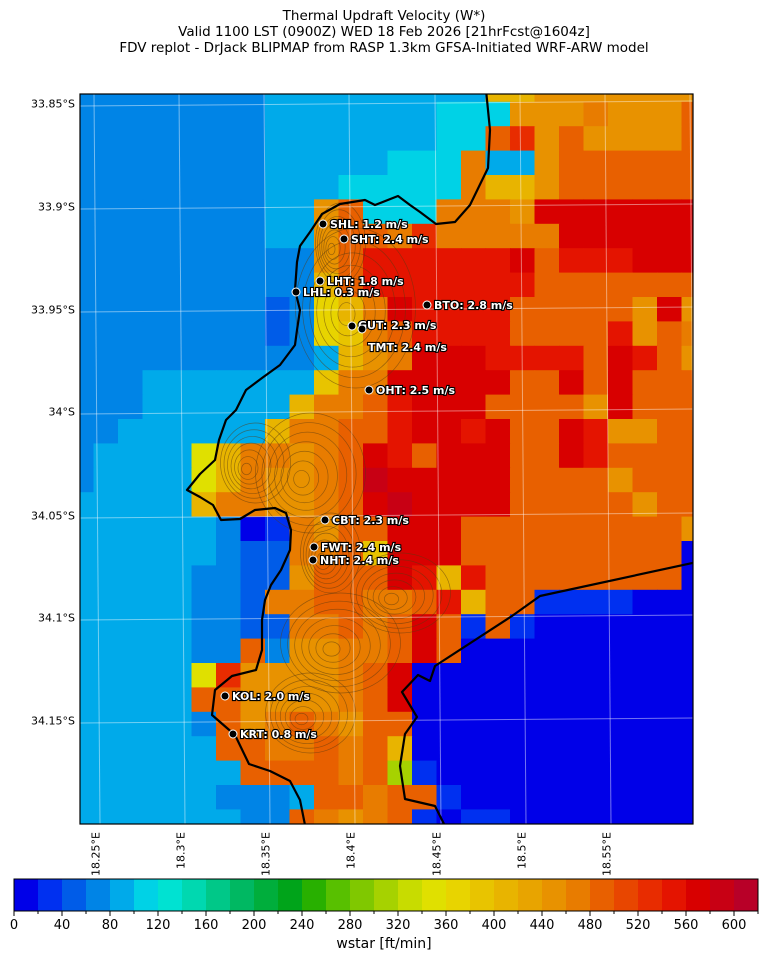 This screenshot has height=962, width=768. Describe the element at coordinates (362, 329) in the screenshot. I see `station-dot-icon` at that location.